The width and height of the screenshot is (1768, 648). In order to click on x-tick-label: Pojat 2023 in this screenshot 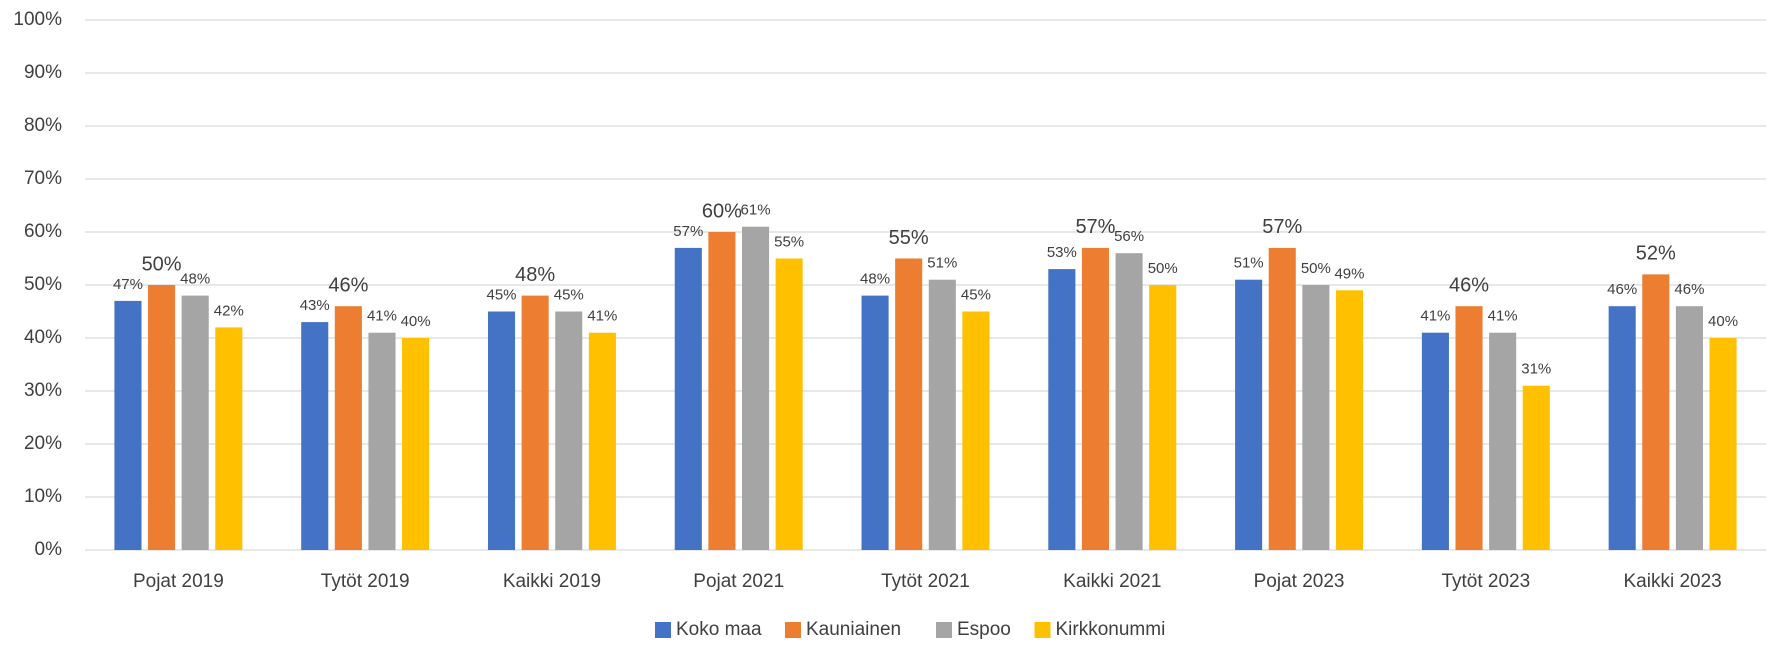, I will do `click(1299, 581)`.